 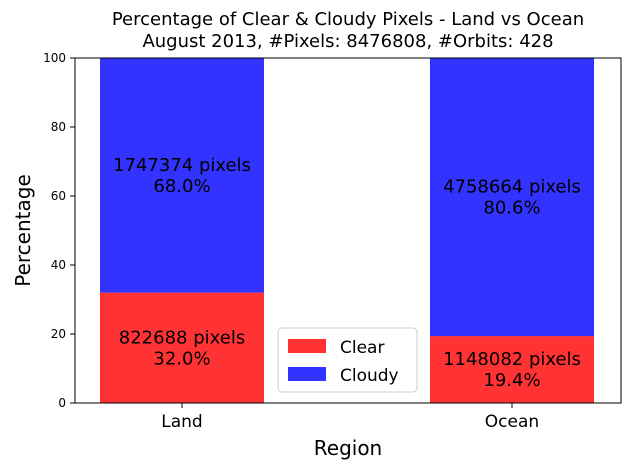 I want to click on bar-cloudy-land, so click(x=182, y=175).